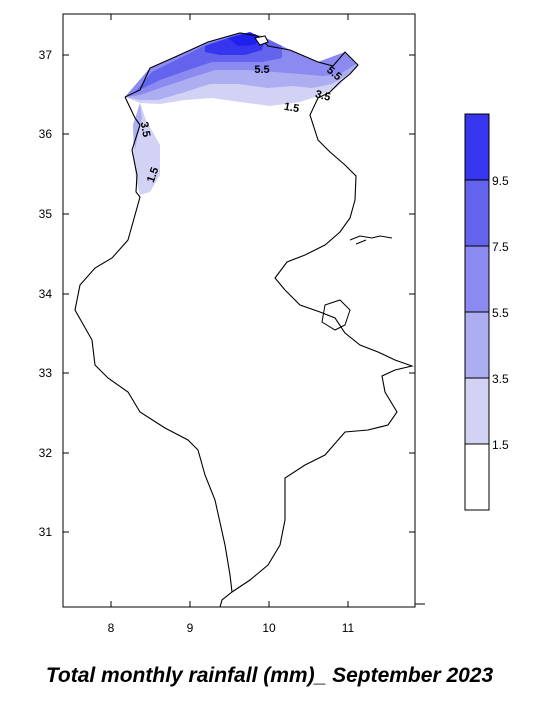 This screenshot has height=701, width=539. Describe the element at coordinates (46, 453) in the screenshot. I see `y-tick-label: 32` at that location.